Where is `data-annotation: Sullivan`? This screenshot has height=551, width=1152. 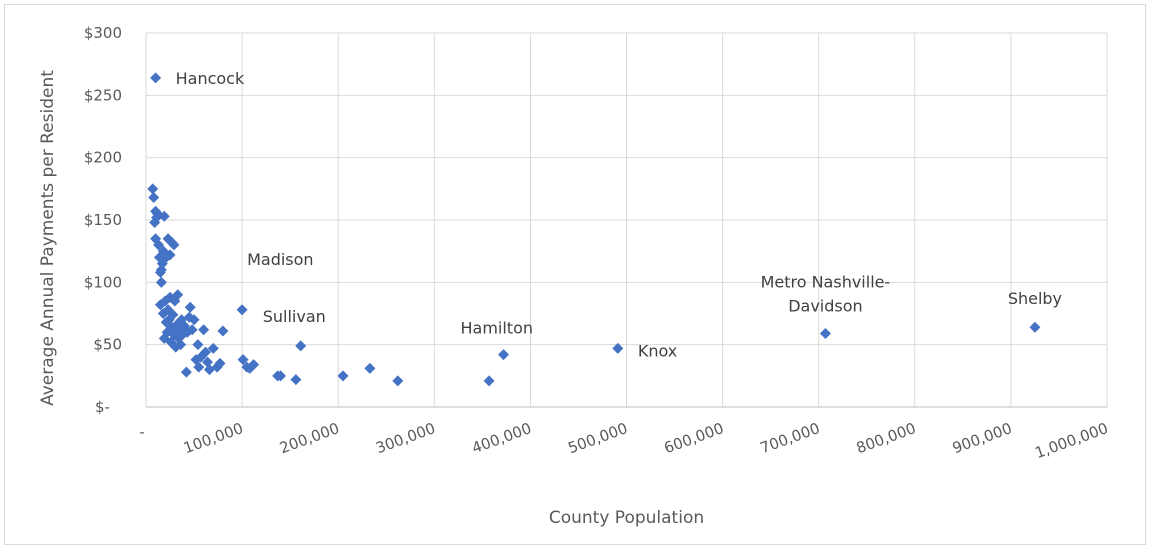 data-annotation: Sullivan is located at coordinates (294, 316).